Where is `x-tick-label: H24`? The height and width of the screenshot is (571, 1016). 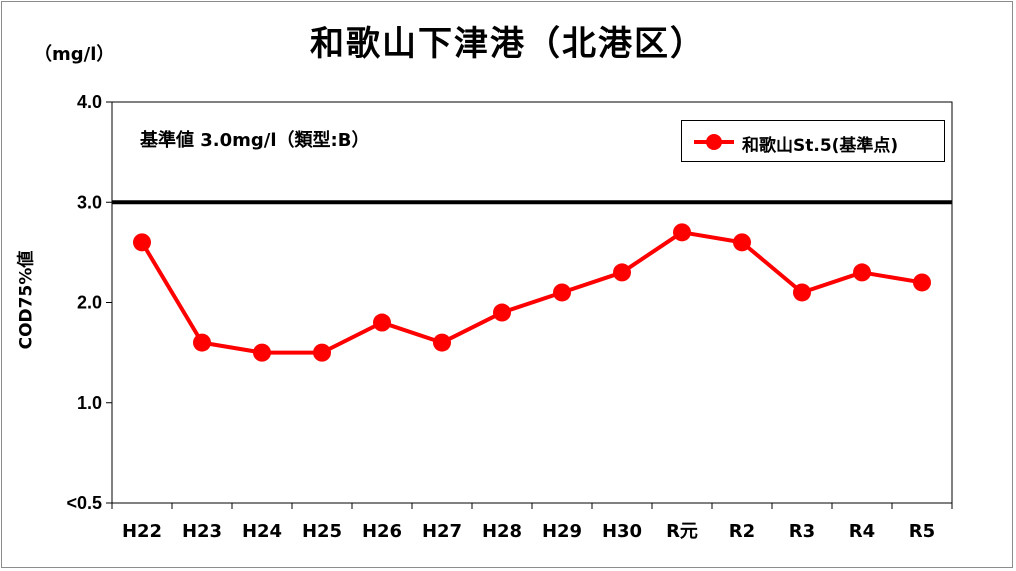 x-tick-label: H24 is located at coordinates (262, 531).